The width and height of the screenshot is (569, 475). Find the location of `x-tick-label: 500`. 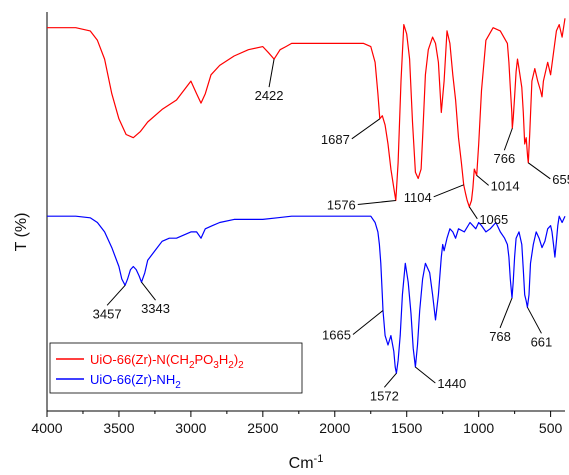

x-tick-label: 500 is located at coordinates (551, 428).